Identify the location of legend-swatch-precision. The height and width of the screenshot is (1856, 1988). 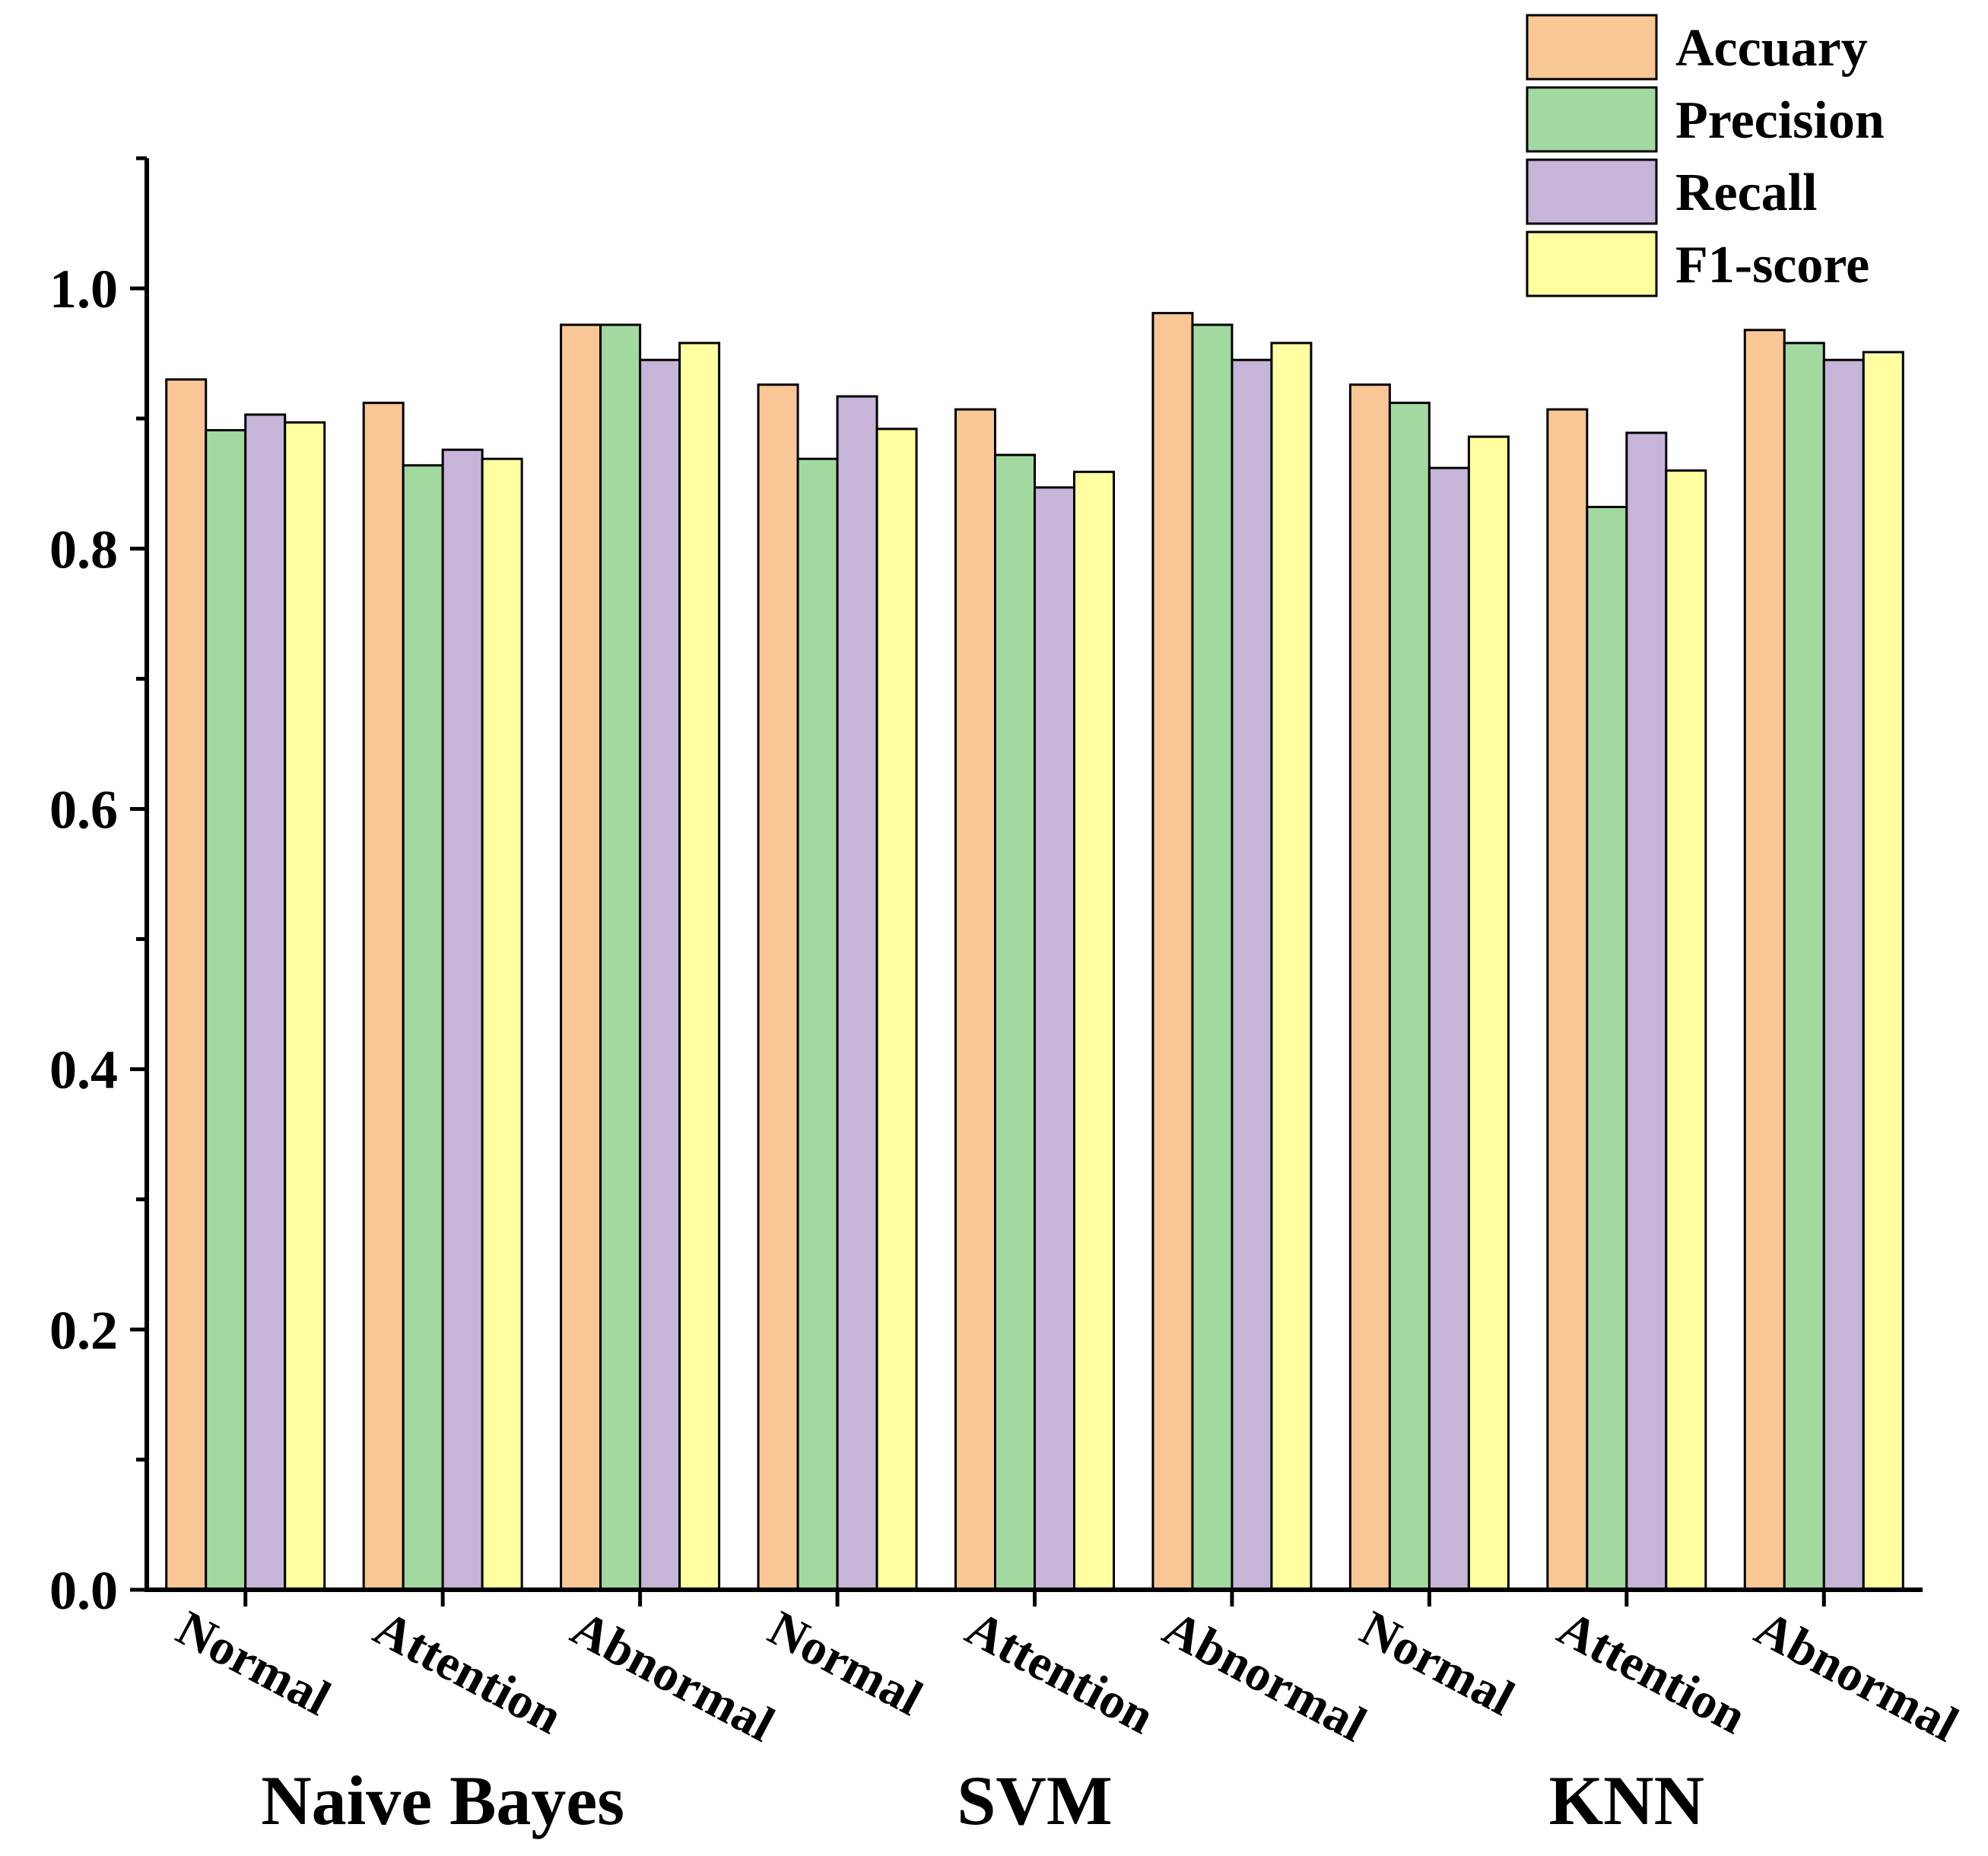
(1592, 119).